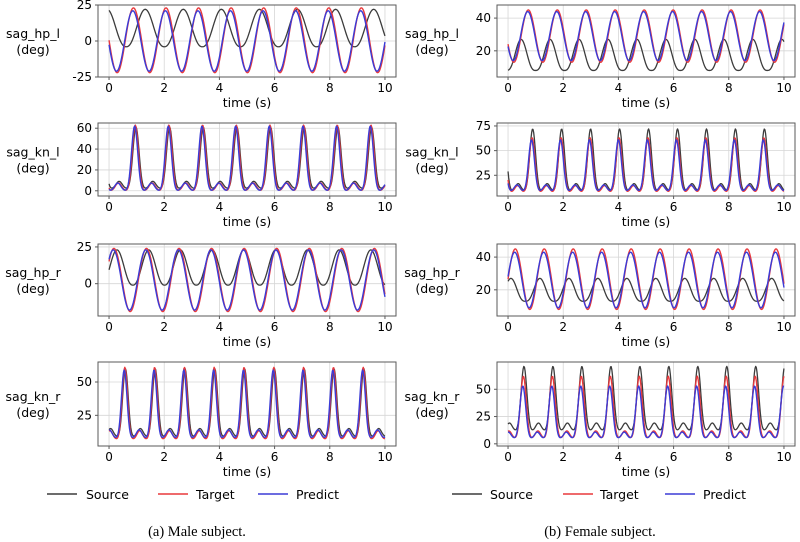  I want to click on caption-female: (b) Female subject., so click(600, 532).